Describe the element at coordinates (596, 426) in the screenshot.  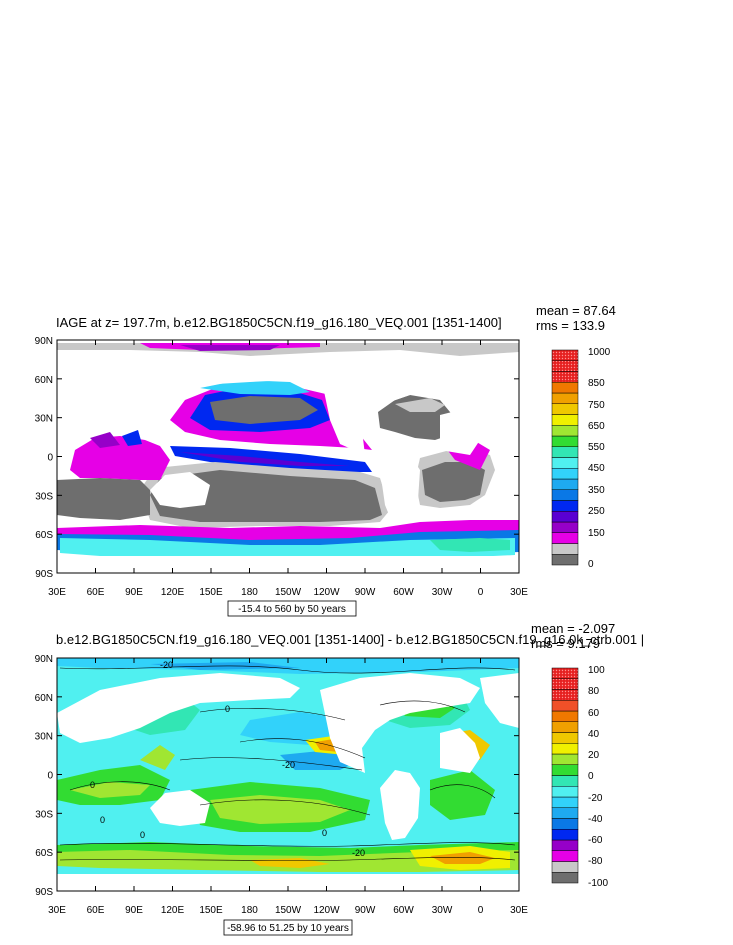
I see `colorbar-label: 650` at that location.